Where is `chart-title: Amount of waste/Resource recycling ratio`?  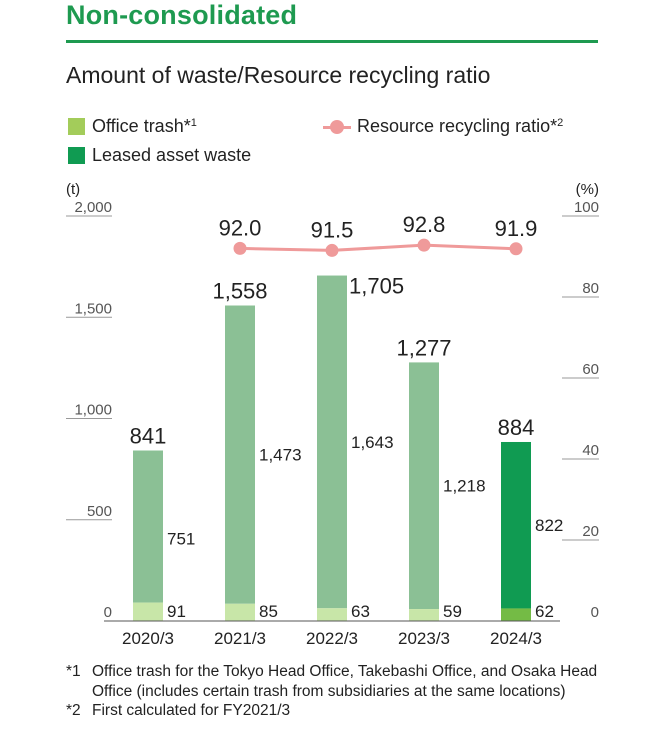
chart-title: Amount of waste/Resource recycling ratio is located at coordinates (278, 75).